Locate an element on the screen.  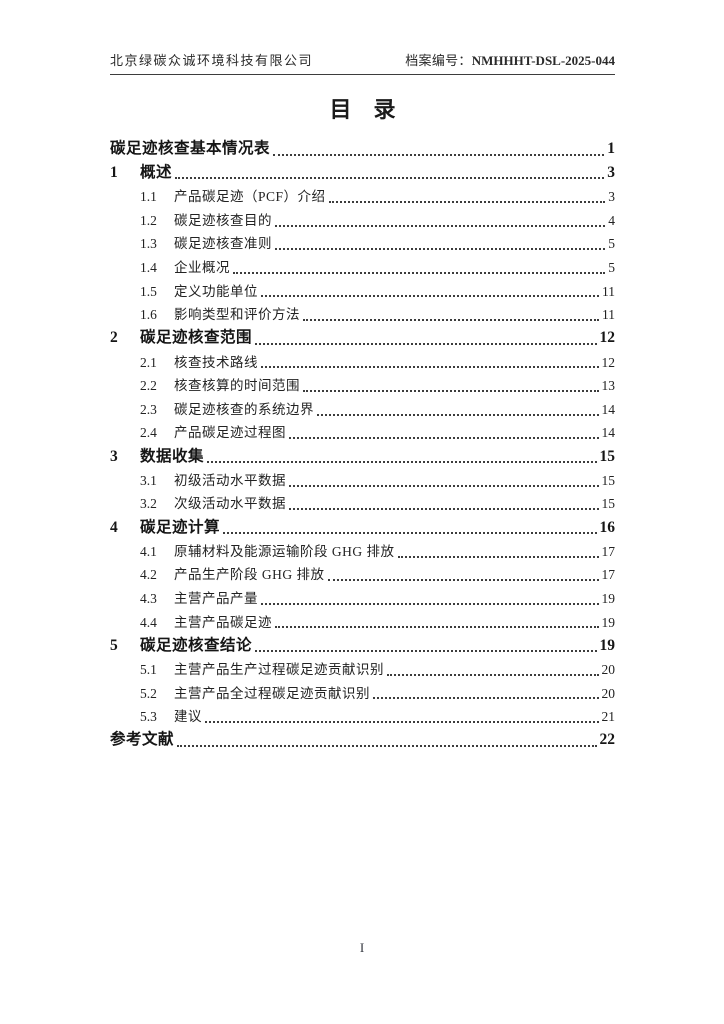
toc-entry-page: 3 is located at coordinates (611, 197).